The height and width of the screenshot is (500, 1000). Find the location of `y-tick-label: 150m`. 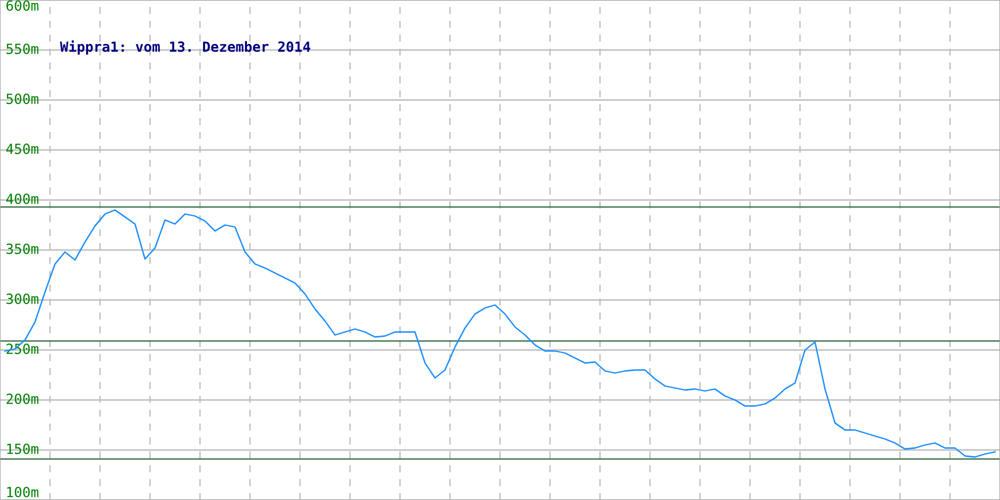

y-tick-label: 150m is located at coordinates (22, 449).